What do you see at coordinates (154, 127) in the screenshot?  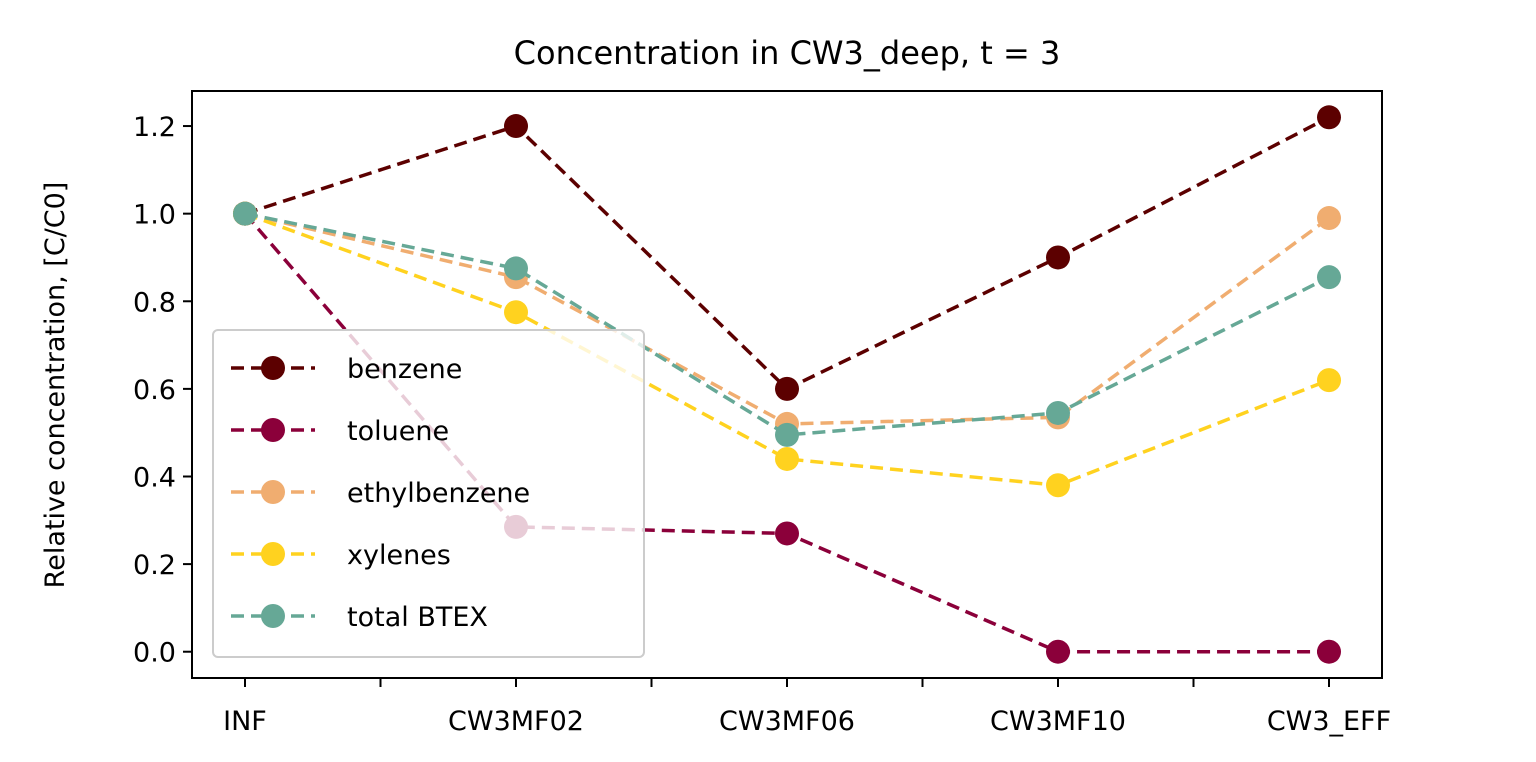 I see `y-tick-label: 1.2` at bounding box center [154, 127].